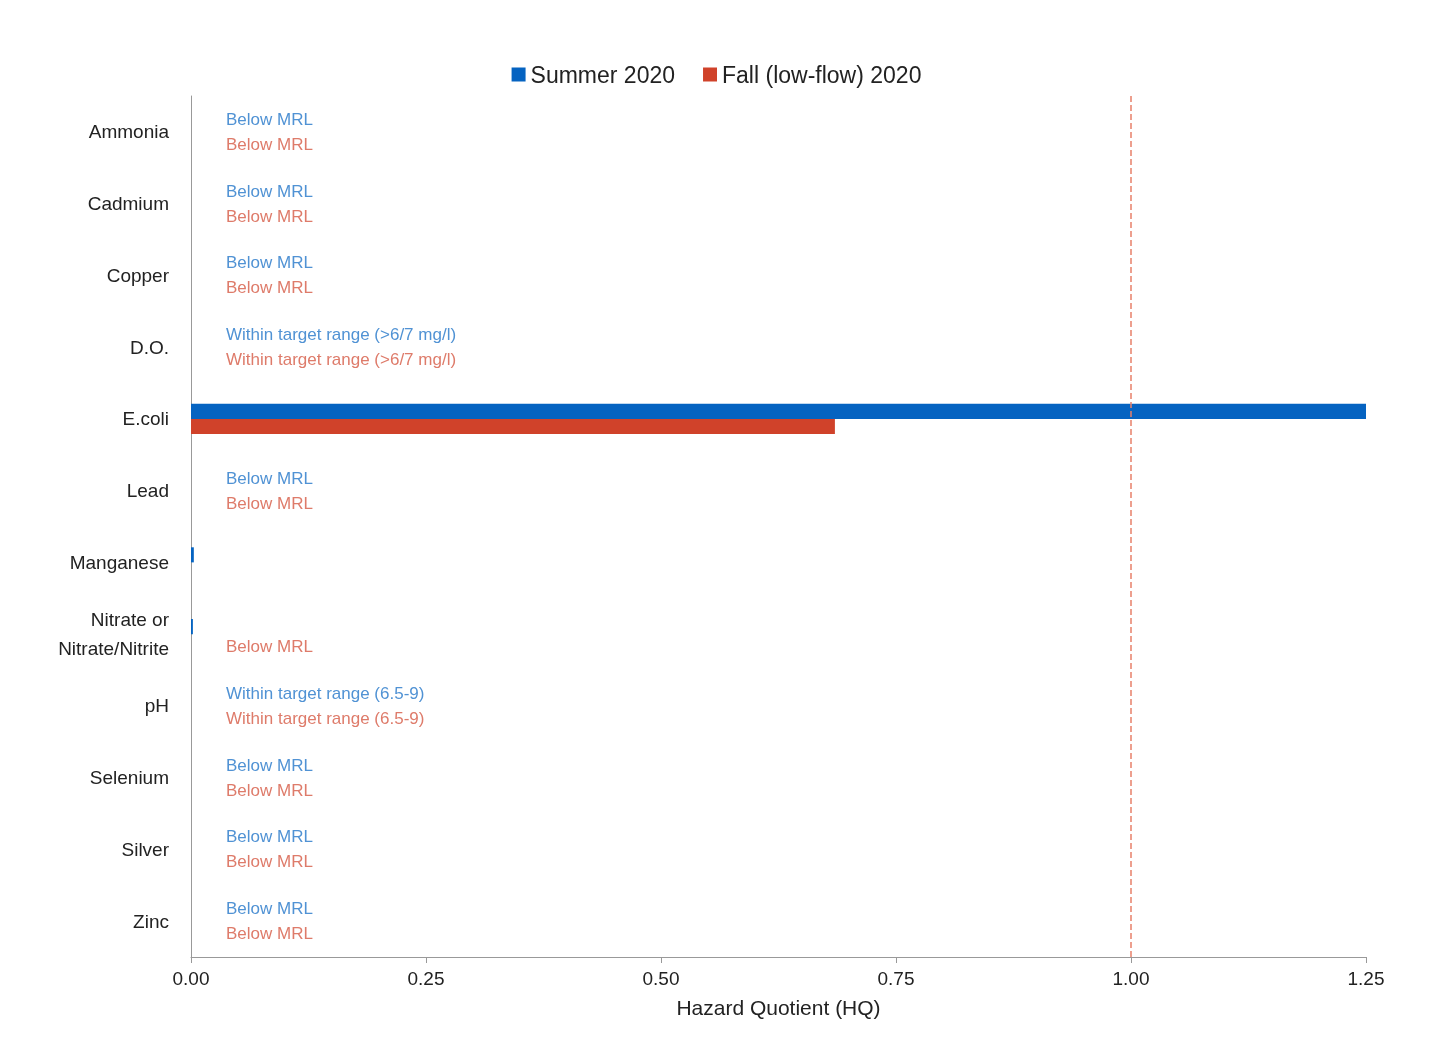 Image resolution: width=1433 pixels, height=1043 pixels. Describe the element at coordinates (426, 978) in the screenshot. I see `x-tick-label: 0.25` at that location.